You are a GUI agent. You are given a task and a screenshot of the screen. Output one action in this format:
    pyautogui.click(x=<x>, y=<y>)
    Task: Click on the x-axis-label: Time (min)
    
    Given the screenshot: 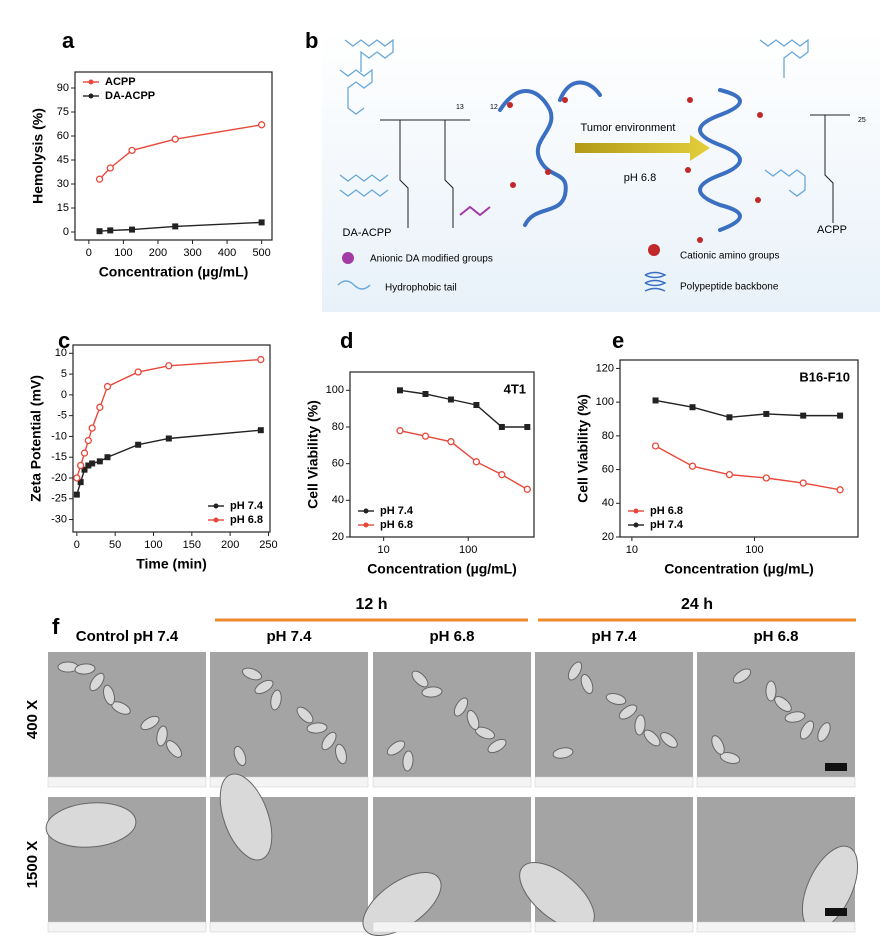 What is the action you would take?
    pyautogui.click(x=171, y=564)
    